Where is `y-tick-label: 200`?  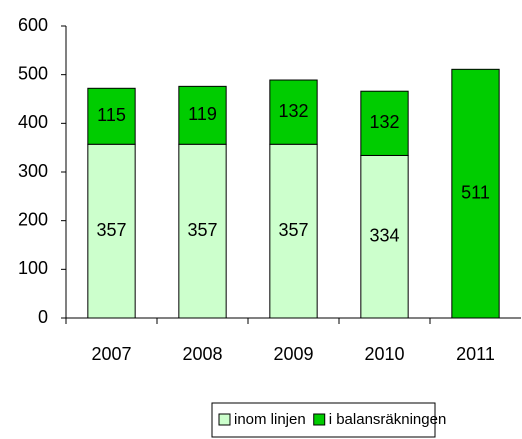
y-tick-label: 200 is located at coordinates (33, 219).